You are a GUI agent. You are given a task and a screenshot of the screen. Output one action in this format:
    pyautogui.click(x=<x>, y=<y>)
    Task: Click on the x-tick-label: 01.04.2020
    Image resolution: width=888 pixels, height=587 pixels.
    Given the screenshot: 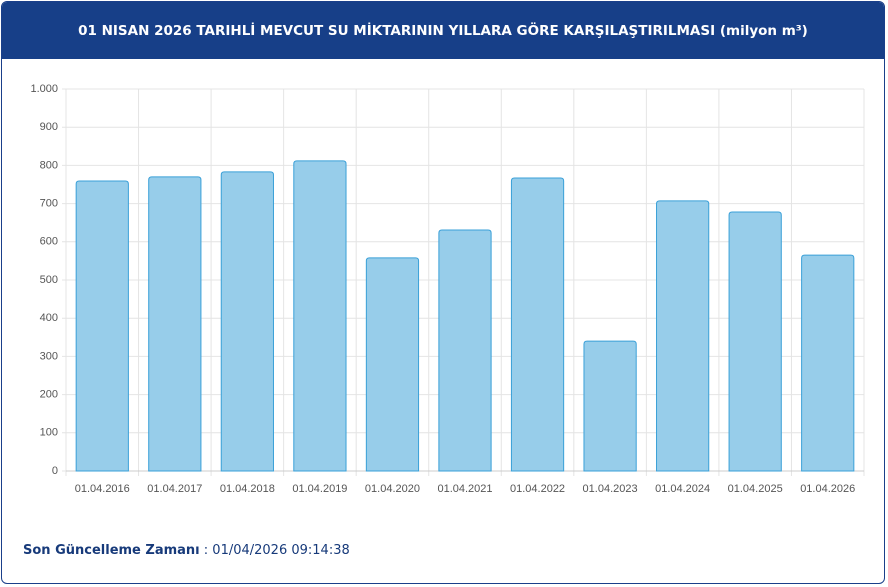 What is the action you would take?
    pyautogui.click(x=392, y=489)
    